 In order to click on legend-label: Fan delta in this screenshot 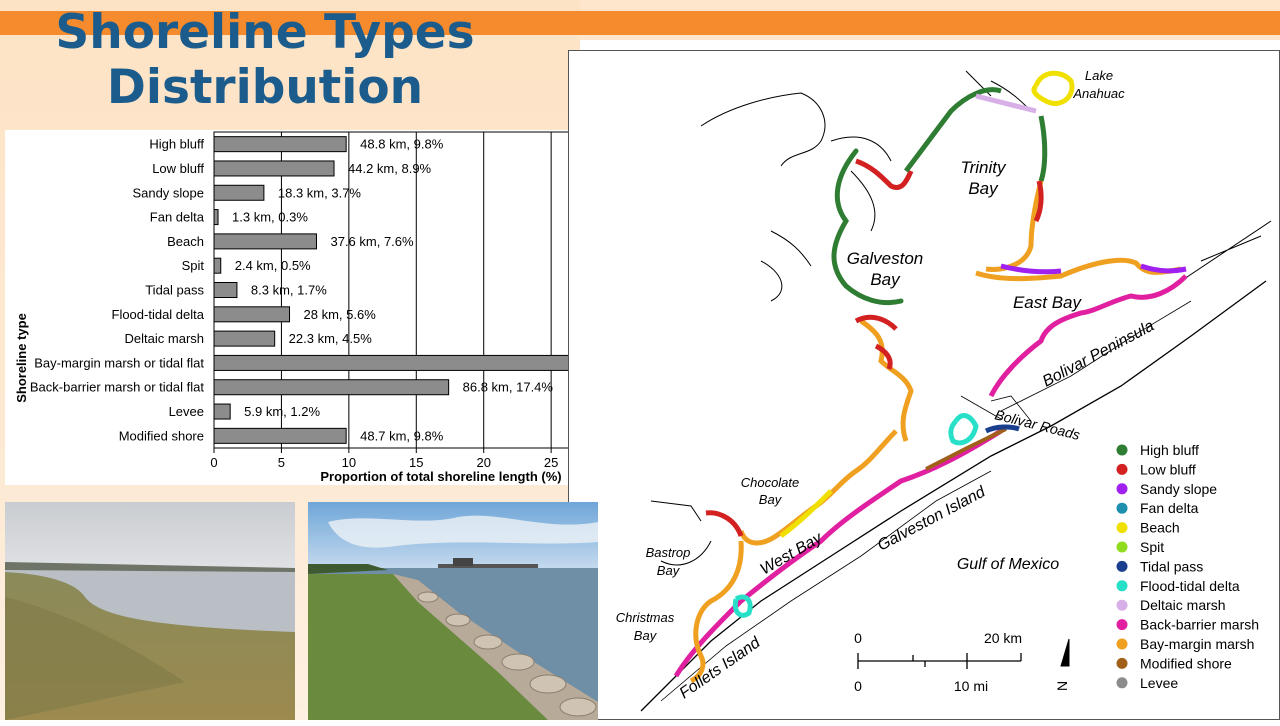, I will do `click(1169, 508)`.